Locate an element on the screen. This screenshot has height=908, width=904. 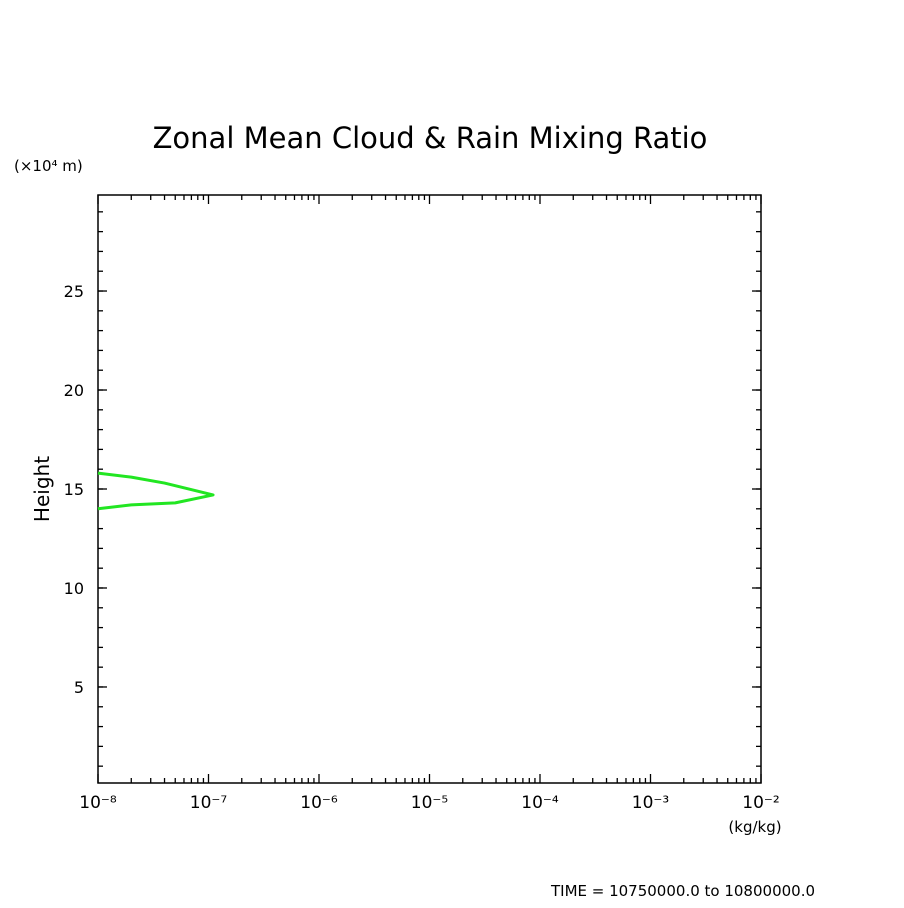
x-axis-label: (kg/kg) is located at coordinates (754, 827).